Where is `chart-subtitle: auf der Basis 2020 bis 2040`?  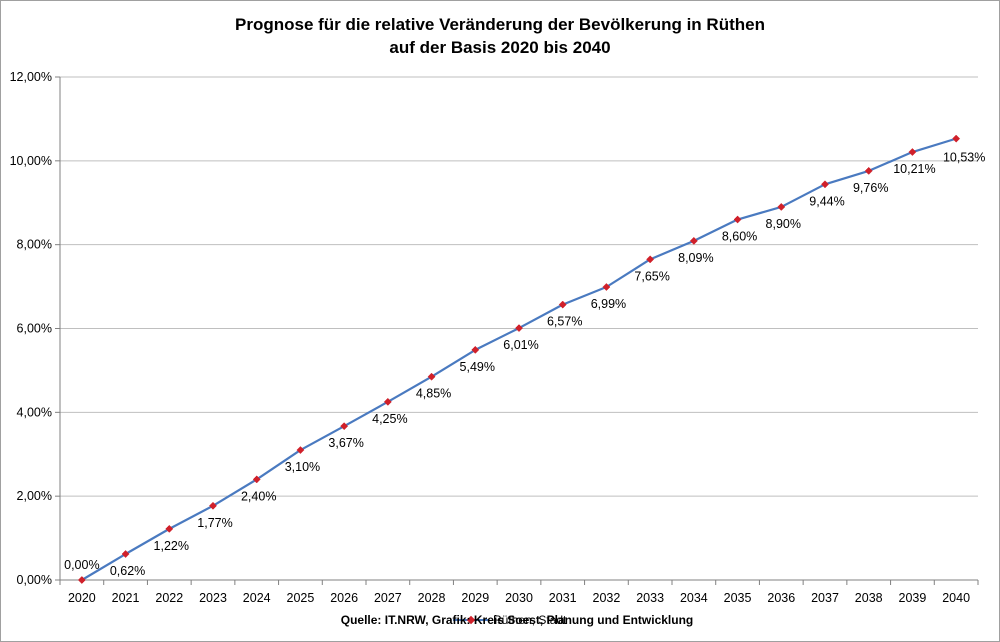 chart-subtitle: auf der Basis 2020 bis 2040 is located at coordinates (499, 47).